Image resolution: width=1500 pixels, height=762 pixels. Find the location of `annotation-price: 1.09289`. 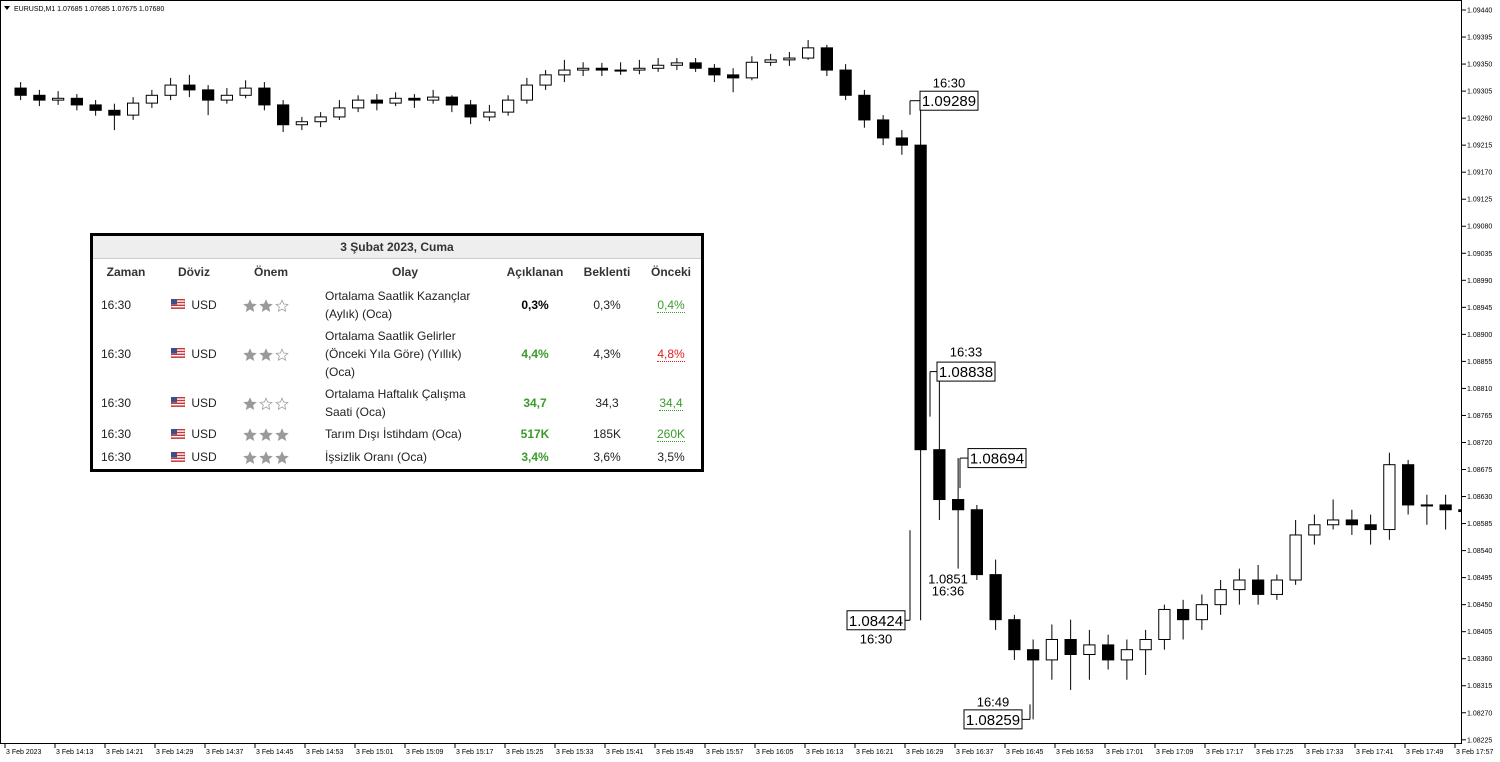

annotation-price: 1.09289 is located at coordinates (949, 101).